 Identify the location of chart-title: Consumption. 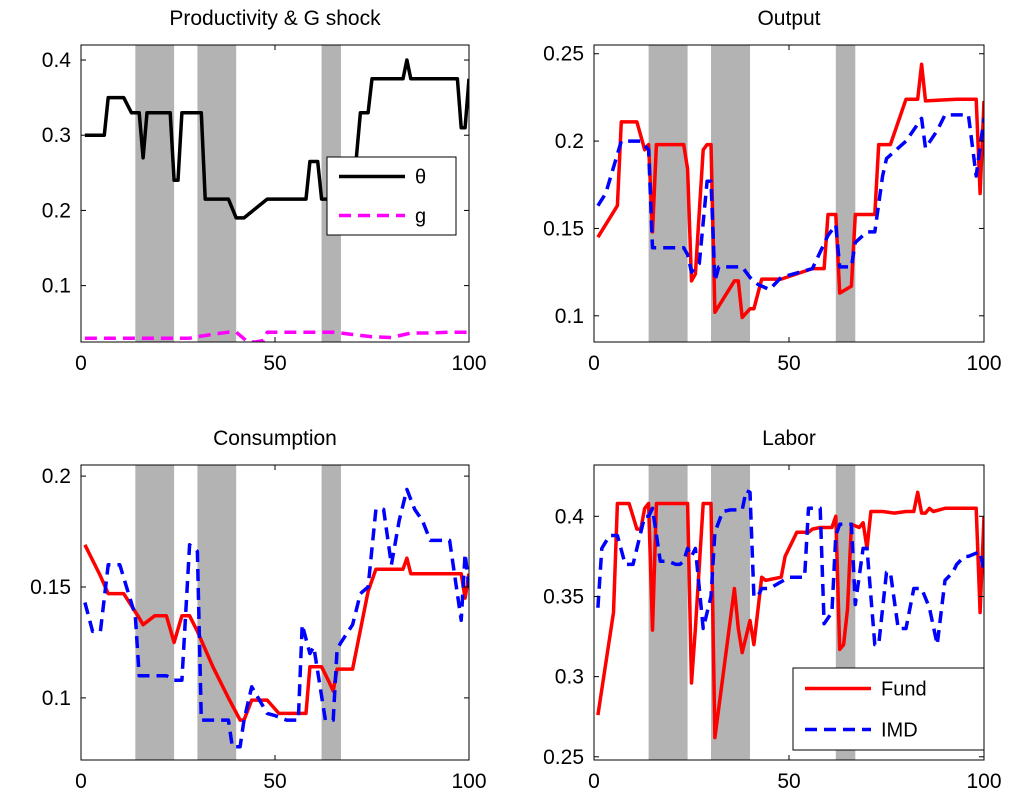
(275, 438).